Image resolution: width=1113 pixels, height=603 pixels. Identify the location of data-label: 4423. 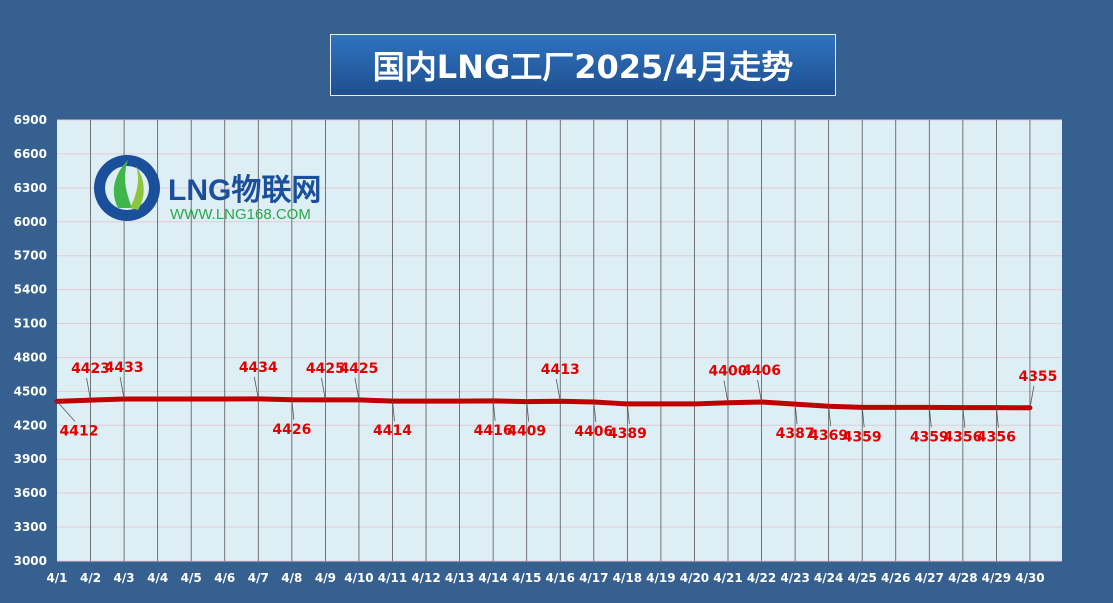
(90, 369).